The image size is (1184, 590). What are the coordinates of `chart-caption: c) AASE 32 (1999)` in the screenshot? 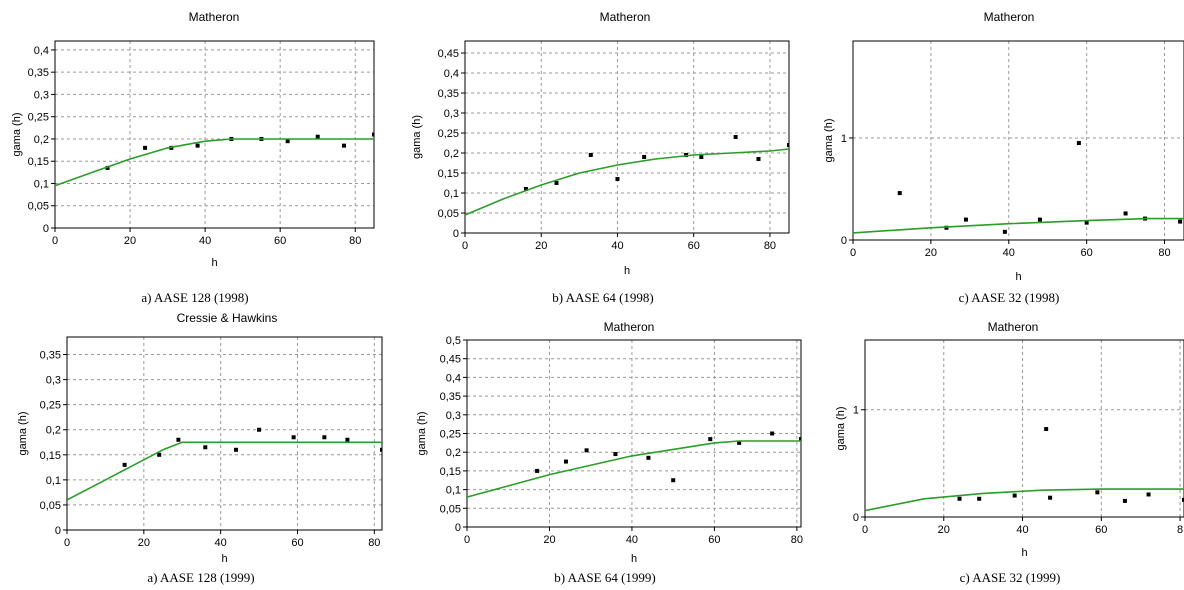 It's located at (1010, 577).